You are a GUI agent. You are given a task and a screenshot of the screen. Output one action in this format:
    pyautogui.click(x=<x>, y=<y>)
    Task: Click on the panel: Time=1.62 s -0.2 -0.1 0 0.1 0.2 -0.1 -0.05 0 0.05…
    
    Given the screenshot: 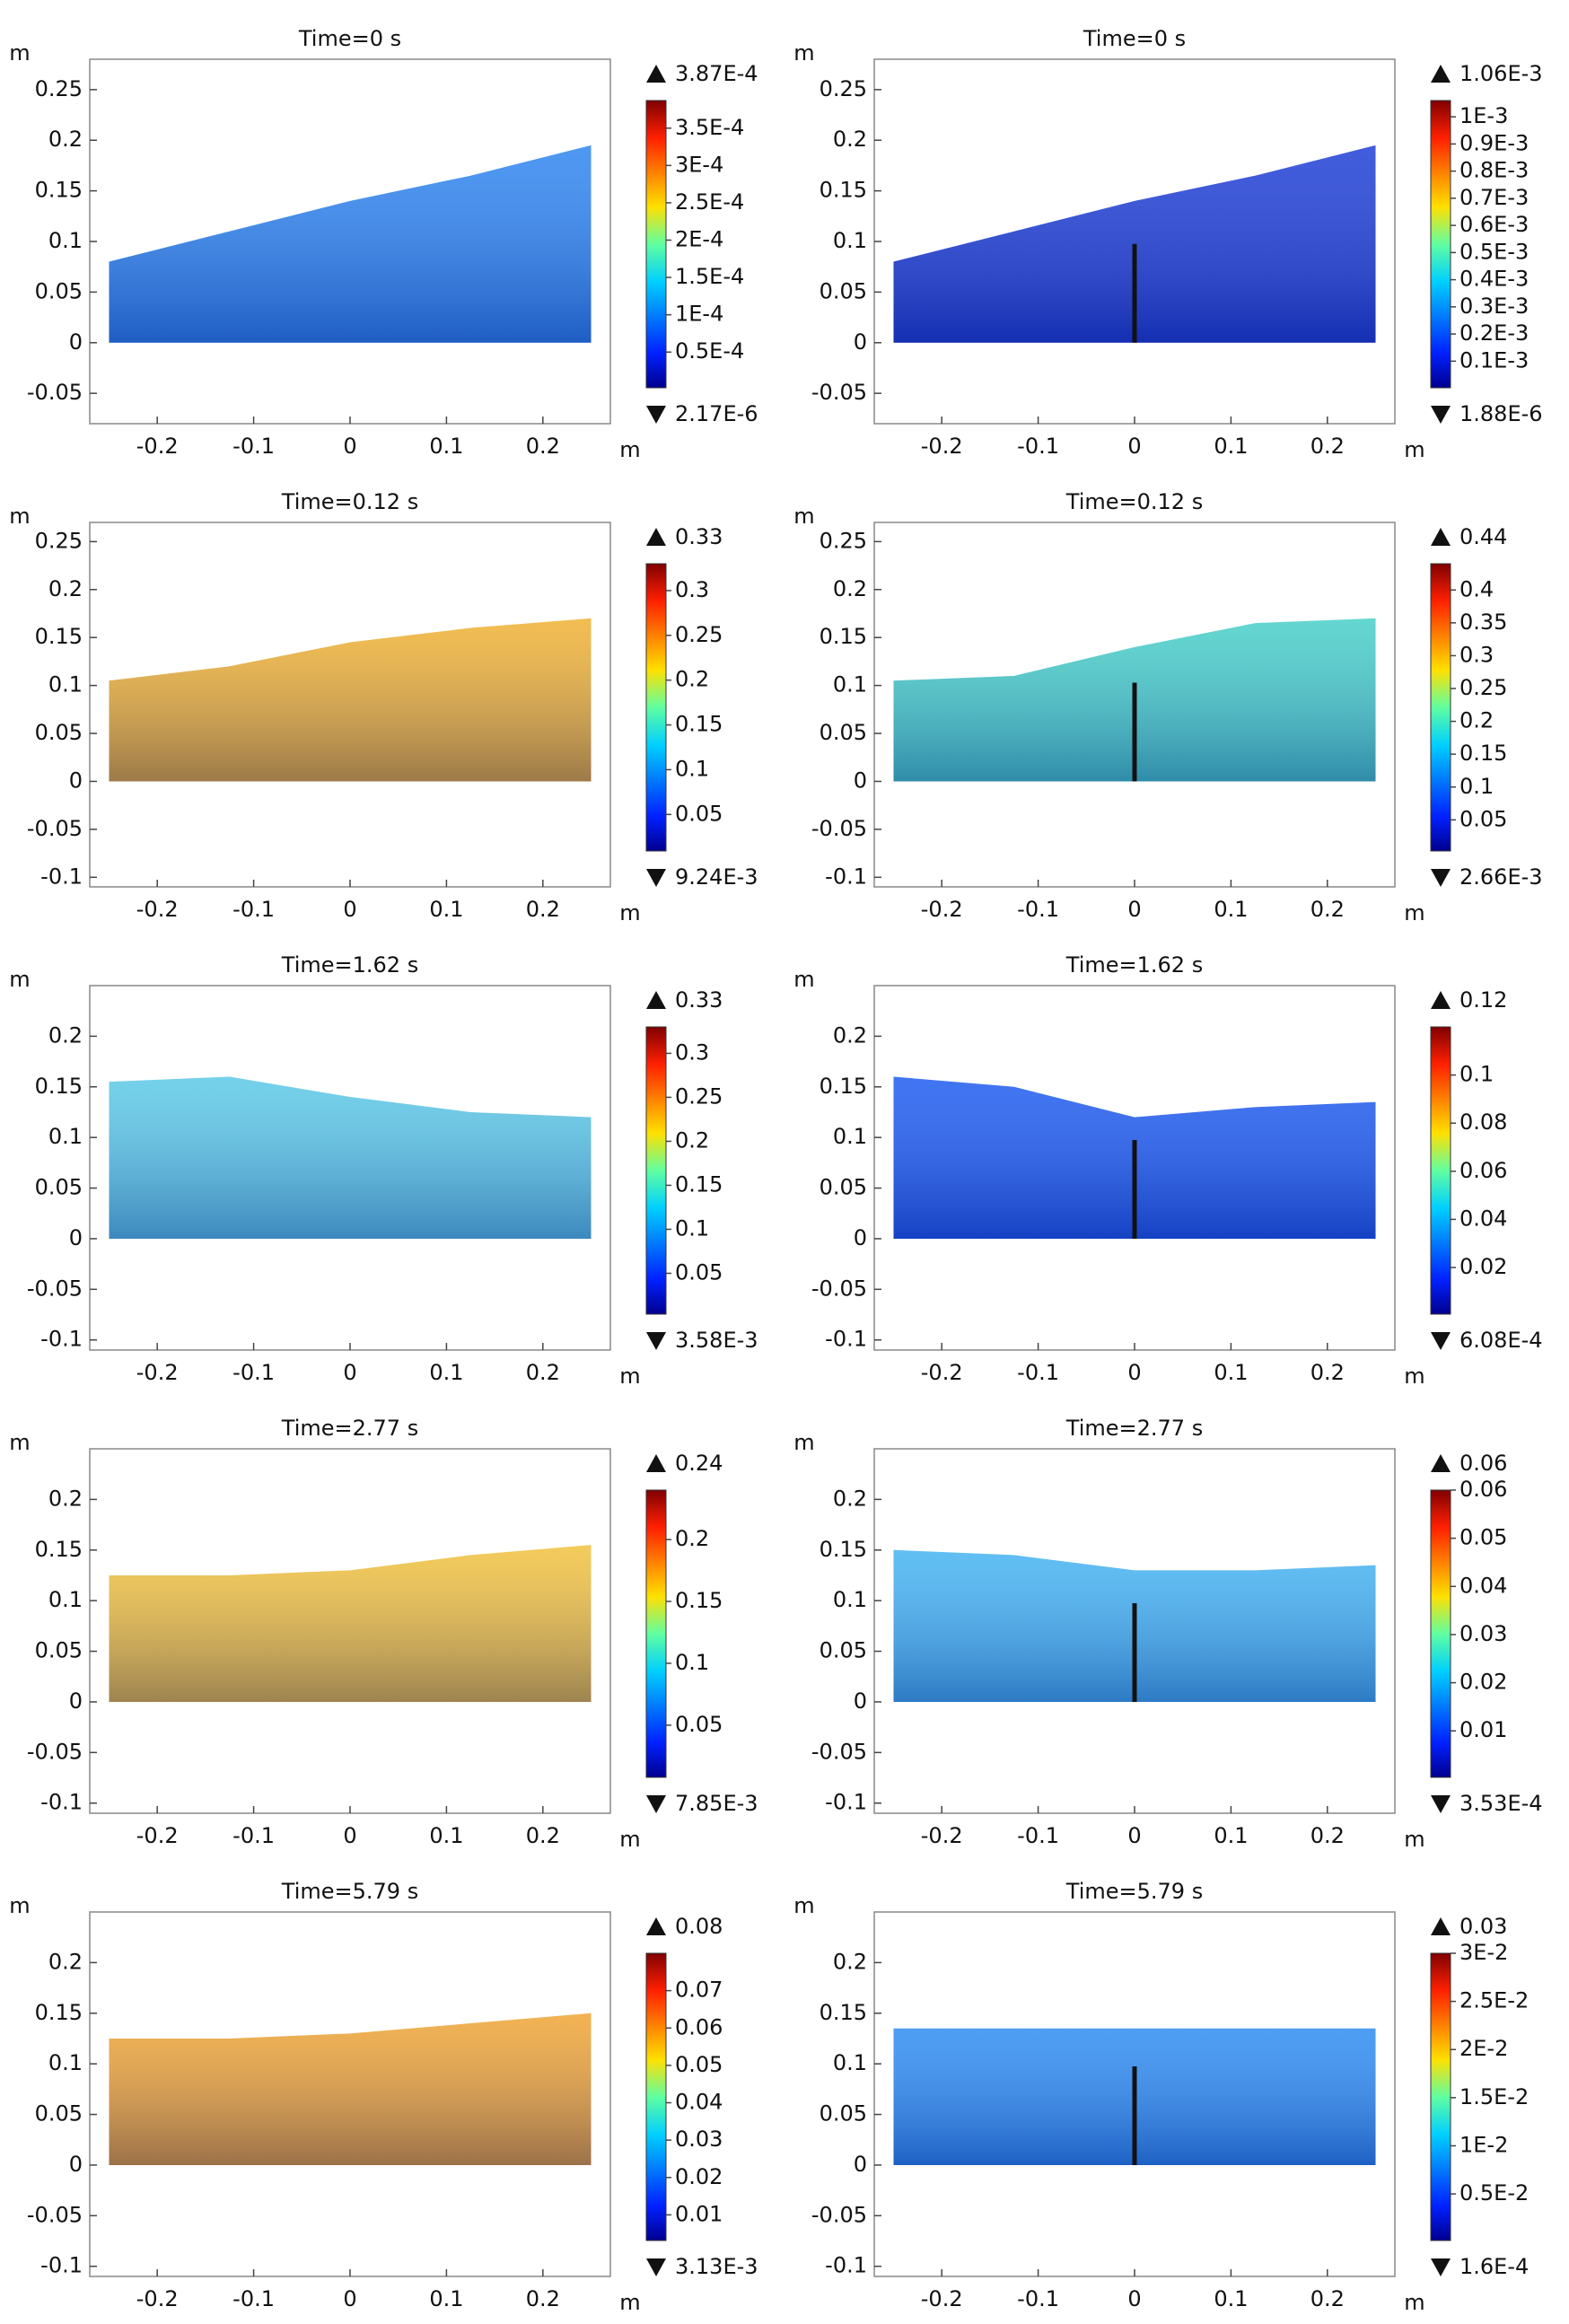 What is the action you would take?
    pyautogui.click(x=1167, y=1170)
    